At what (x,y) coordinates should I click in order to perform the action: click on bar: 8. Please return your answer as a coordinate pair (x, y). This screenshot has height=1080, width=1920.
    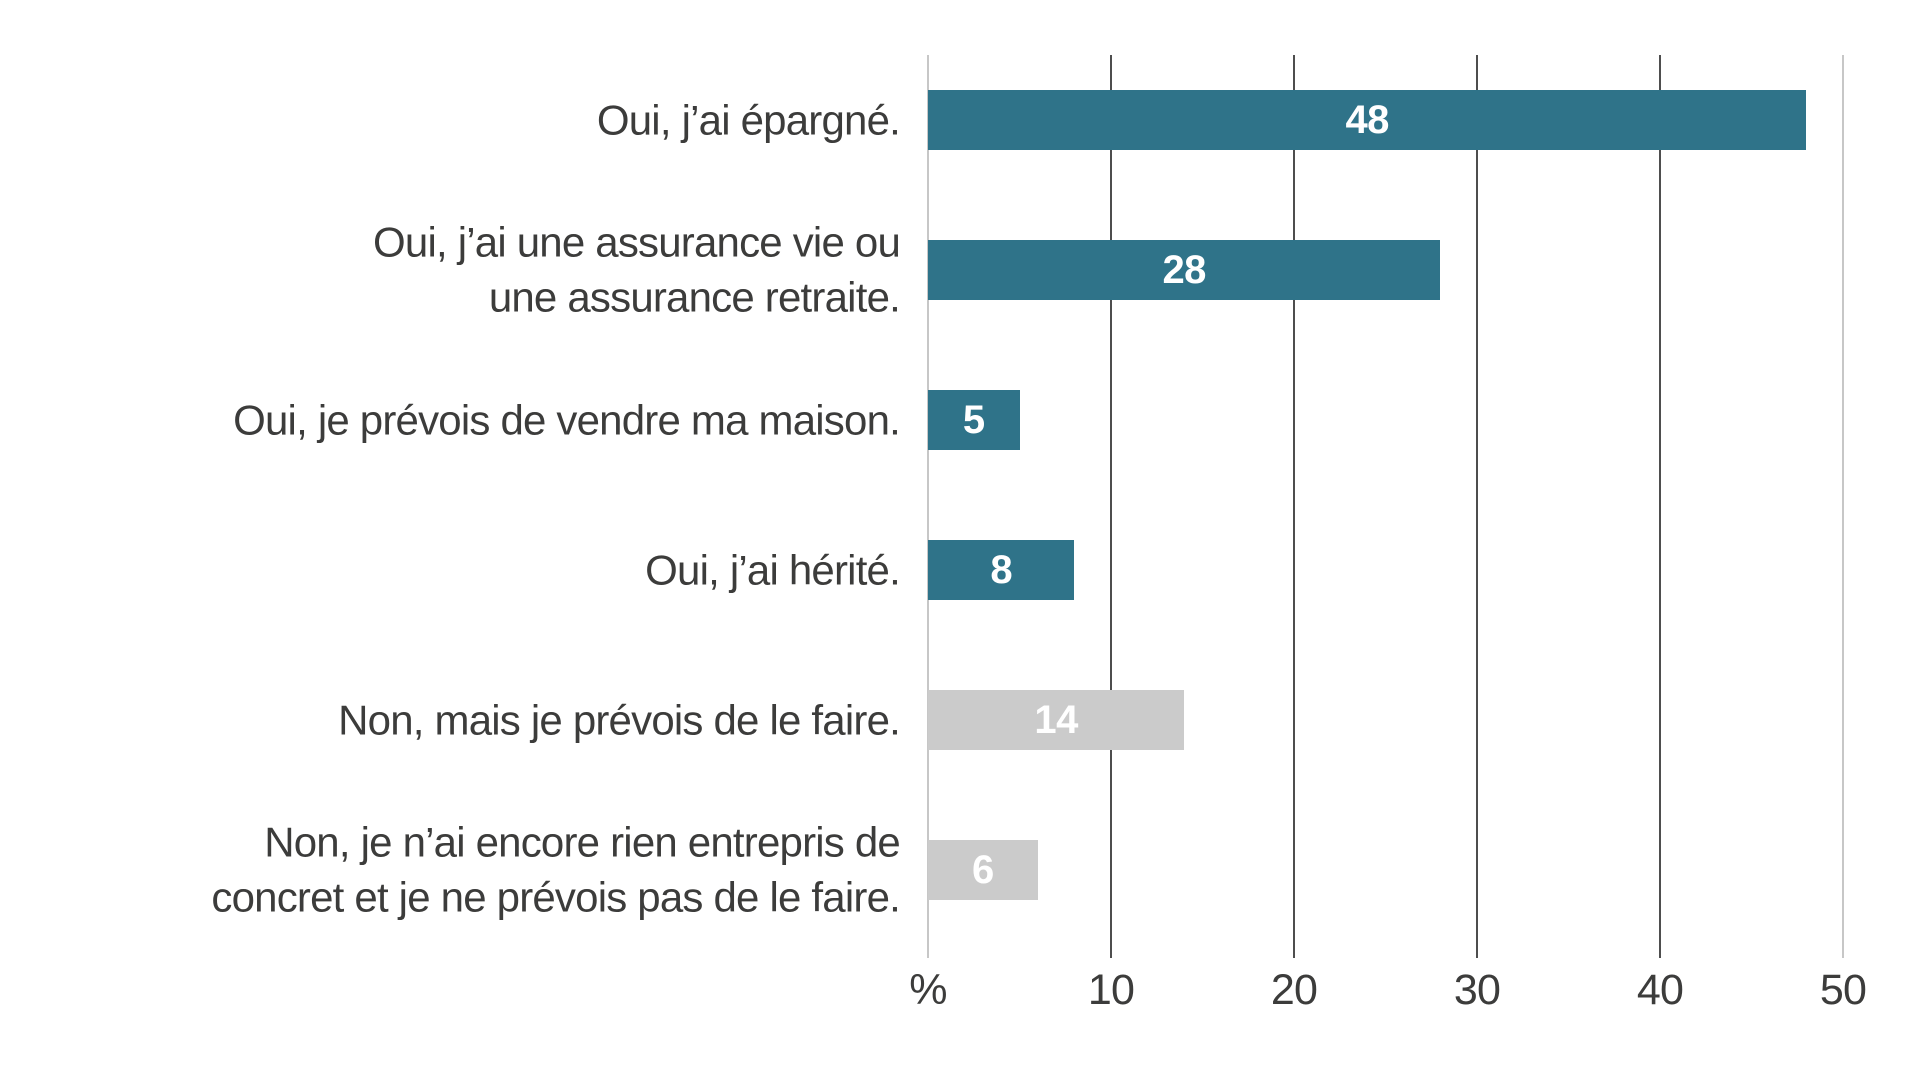
    Looking at the image, I should click on (1001, 570).